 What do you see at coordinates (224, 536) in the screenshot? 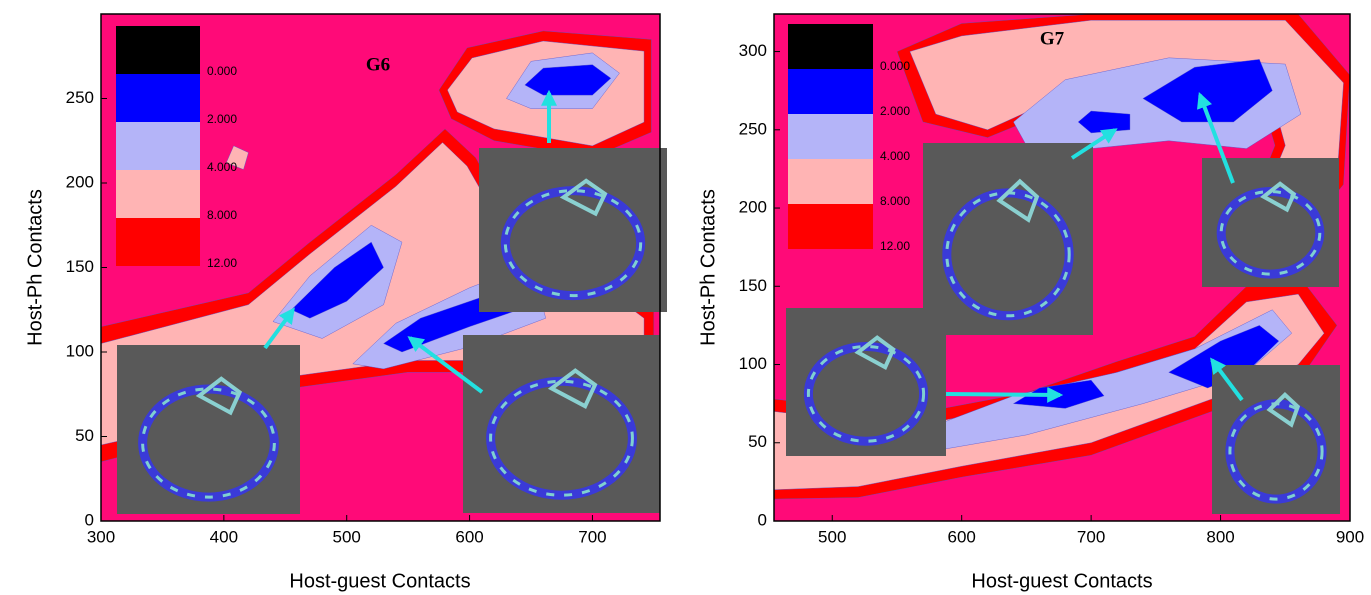
I see `x-tick-label: 400` at bounding box center [224, 536].